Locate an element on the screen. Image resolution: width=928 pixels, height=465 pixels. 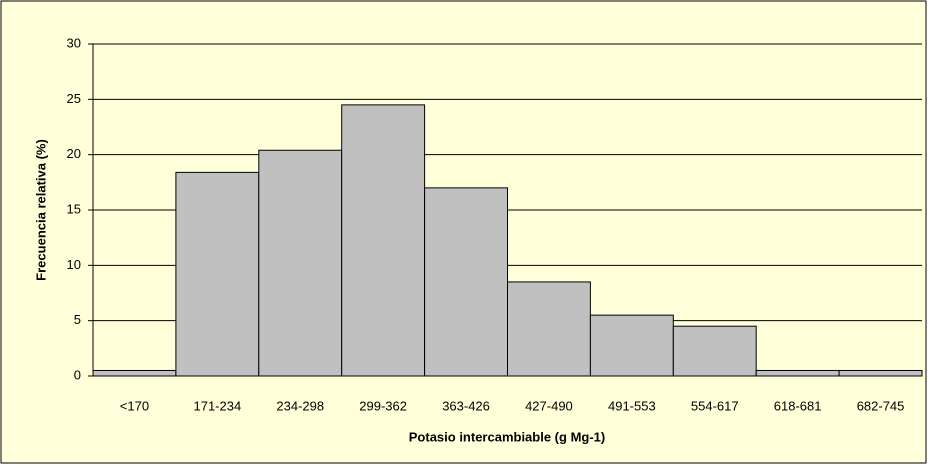
x-tick-label: 299-362 is located at coordinates (383, 405).